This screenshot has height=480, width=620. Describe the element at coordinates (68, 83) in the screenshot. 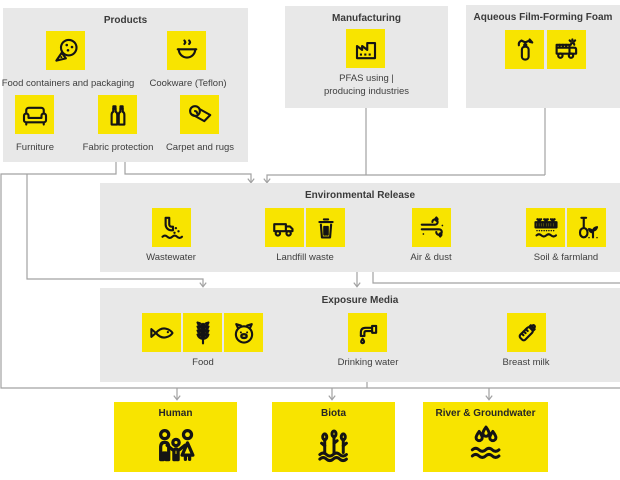

I see `item-label: Food containers and packaging` at that location.